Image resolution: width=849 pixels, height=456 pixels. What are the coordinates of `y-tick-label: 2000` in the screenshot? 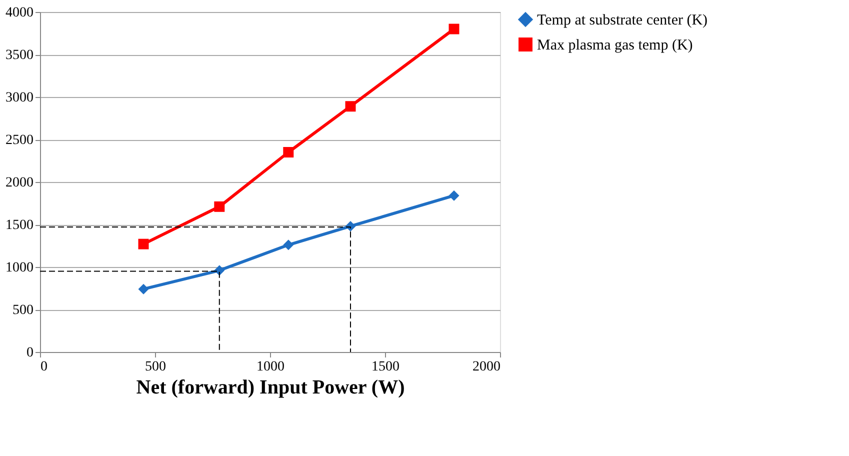 It's located at (20, 183).